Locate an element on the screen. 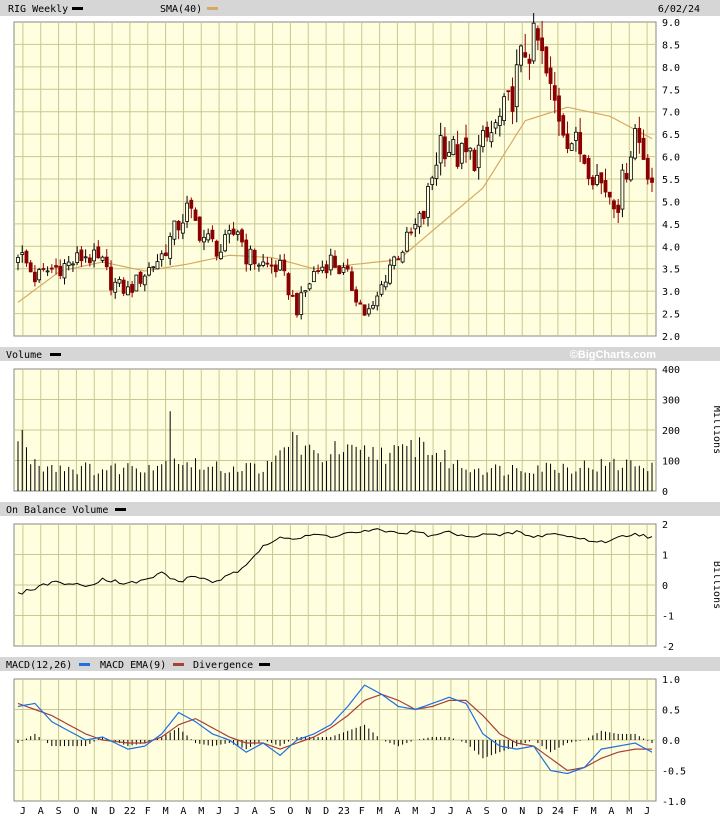  macd-layer is located at coordinates (335, 729).